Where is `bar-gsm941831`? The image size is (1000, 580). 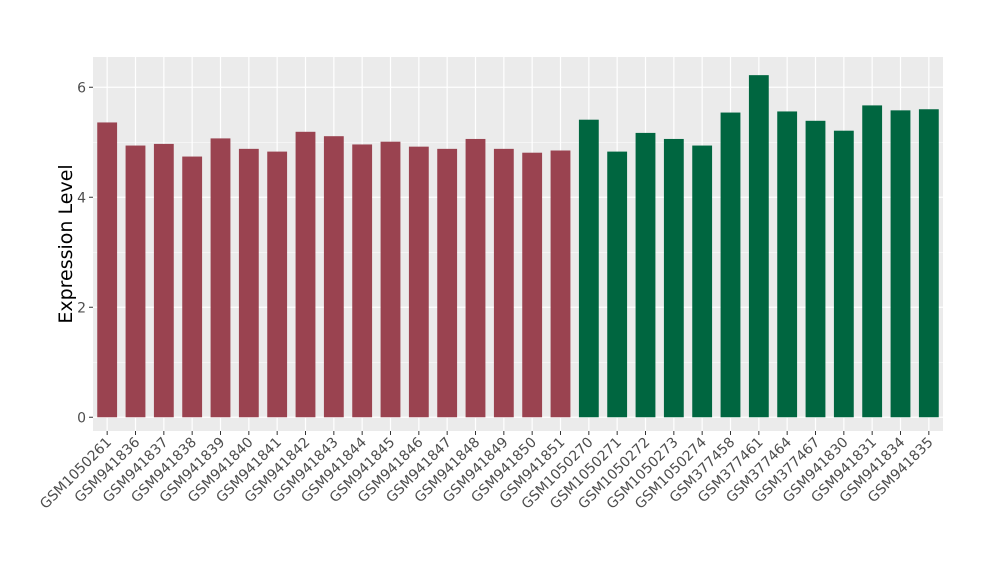
bar-gsm941831 is located at coordinates (872, 261).